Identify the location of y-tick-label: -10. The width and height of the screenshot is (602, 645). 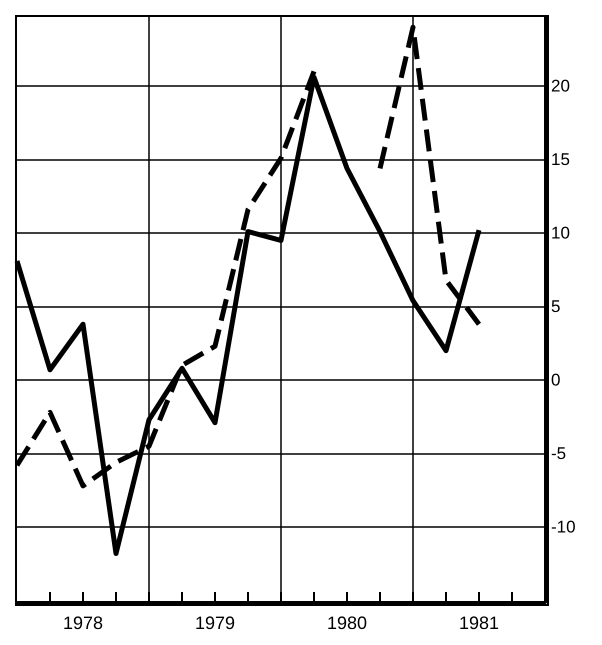
(563, 527).